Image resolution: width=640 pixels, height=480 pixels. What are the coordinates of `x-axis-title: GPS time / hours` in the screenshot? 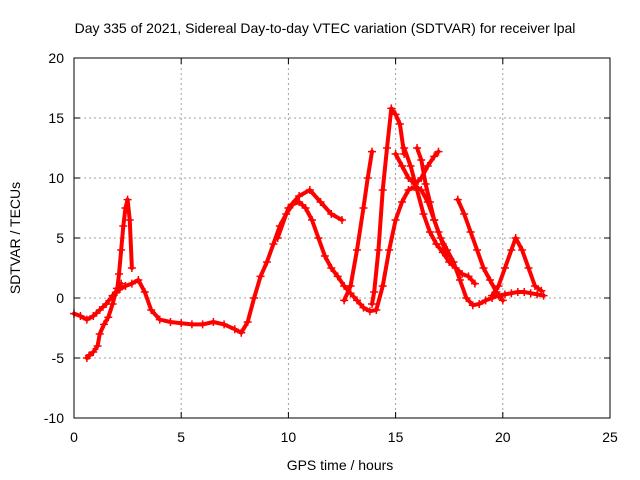 It's located at (340, 465).